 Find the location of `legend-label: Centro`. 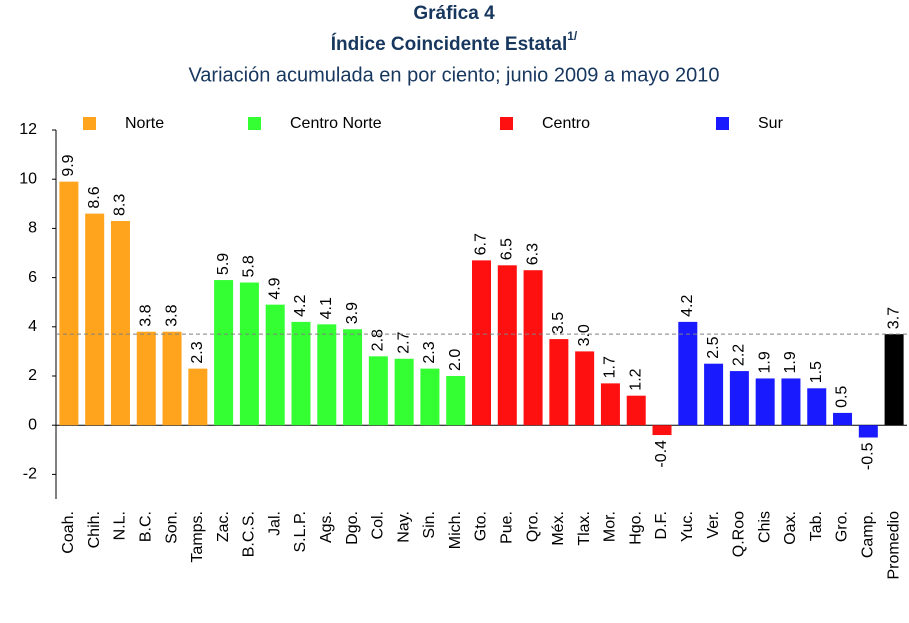

legend-label: Centro is located at coordinates (566, 123).